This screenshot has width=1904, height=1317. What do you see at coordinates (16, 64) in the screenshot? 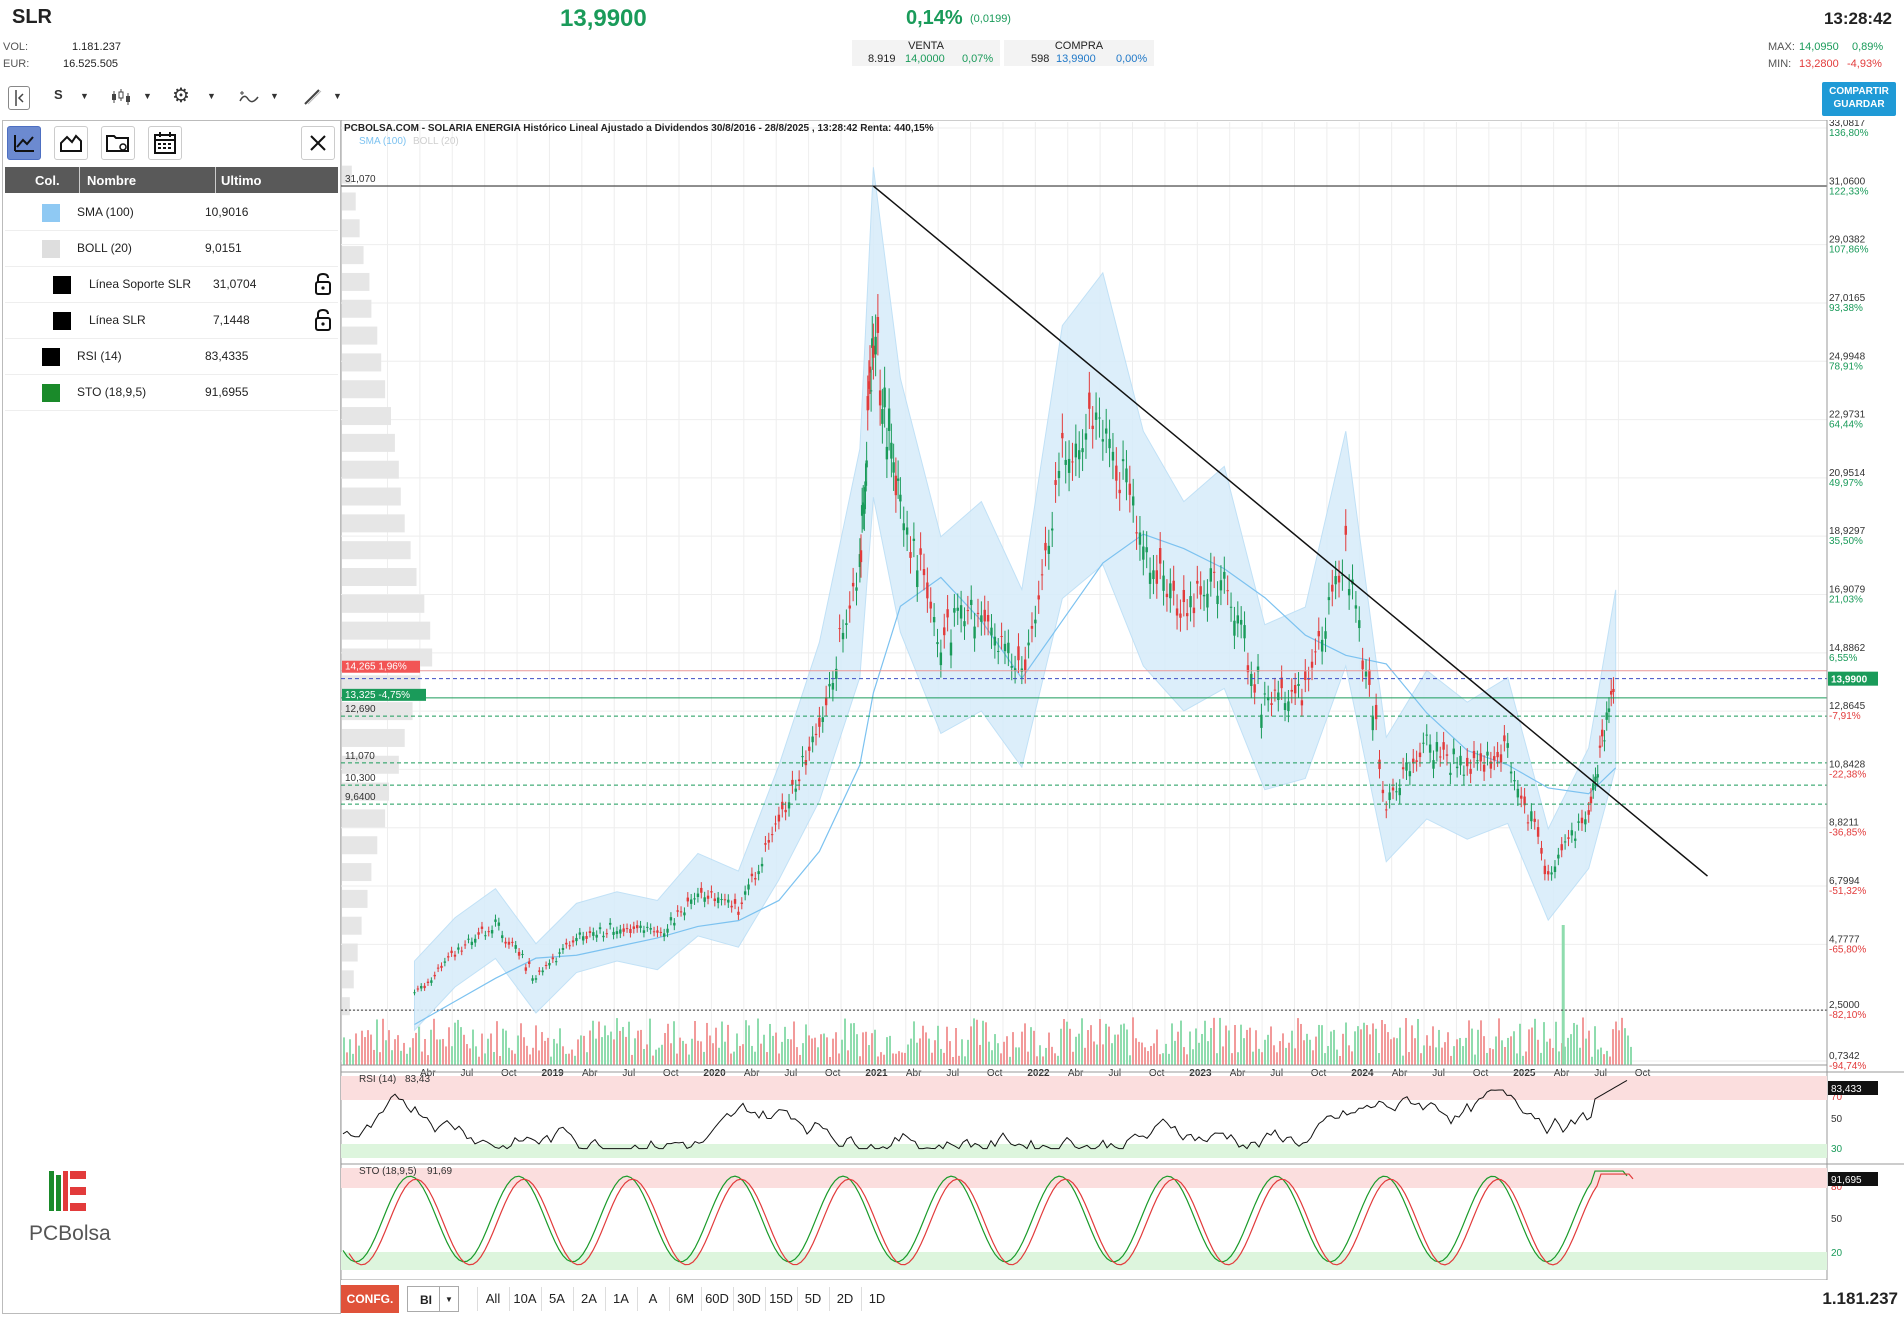
I see `eur-label: EUR:` at bounding box center [16, 64].